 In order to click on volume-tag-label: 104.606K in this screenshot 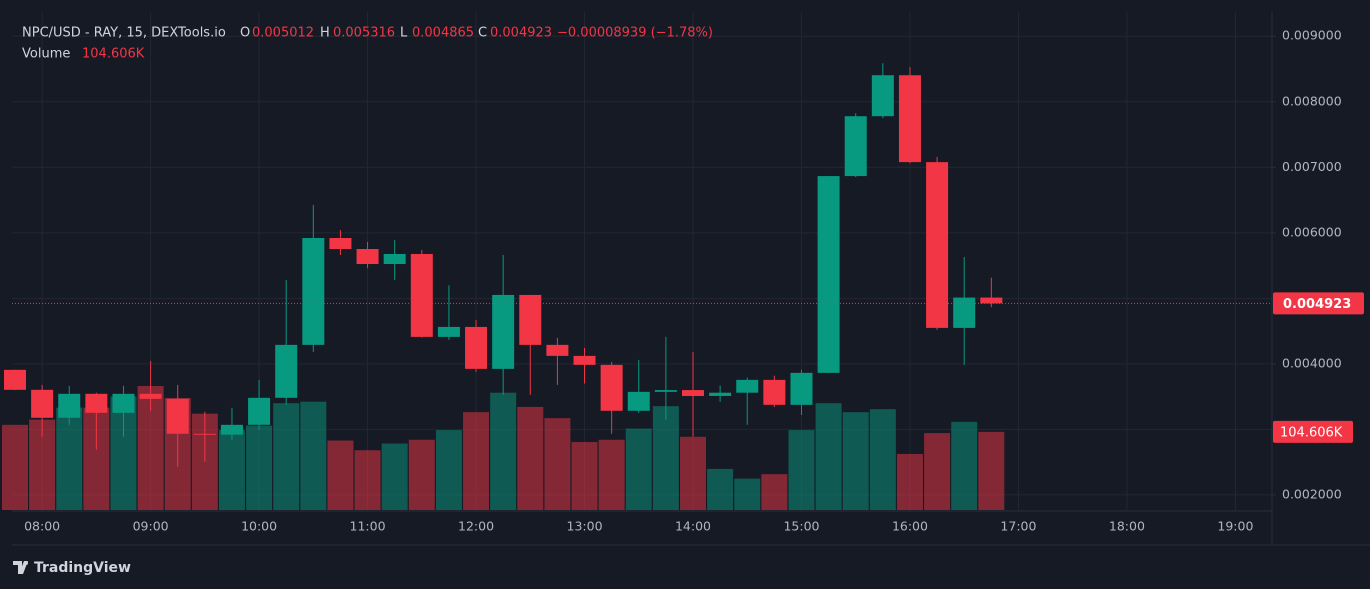, I will do `click(1311, 432)`.